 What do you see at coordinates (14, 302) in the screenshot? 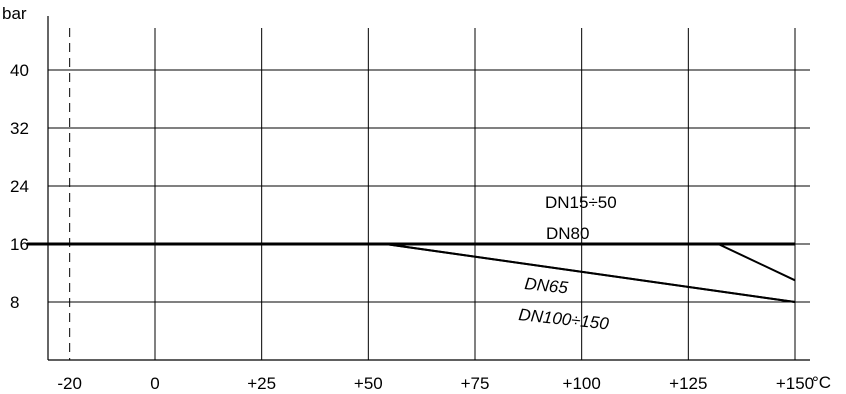
I see `y-tick-label: 8` at bounding box center [14, 302].